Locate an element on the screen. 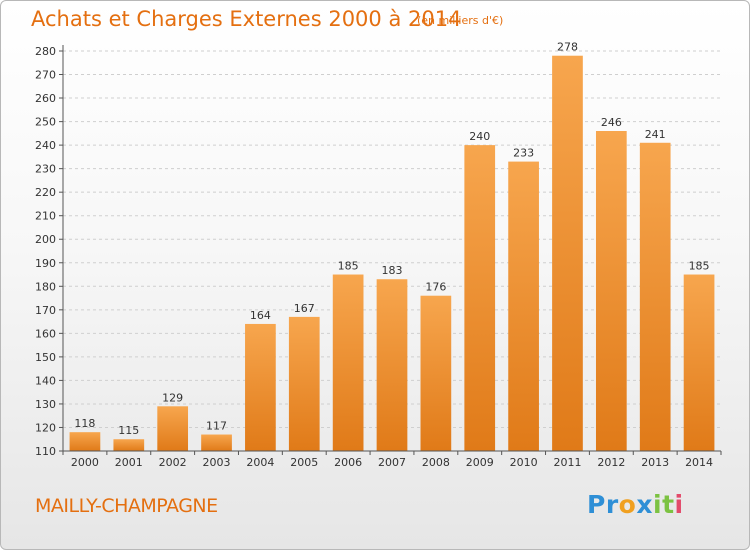 This screenshot has height=550, width=750. data-label: 183 is located at coordinates (392, 270).